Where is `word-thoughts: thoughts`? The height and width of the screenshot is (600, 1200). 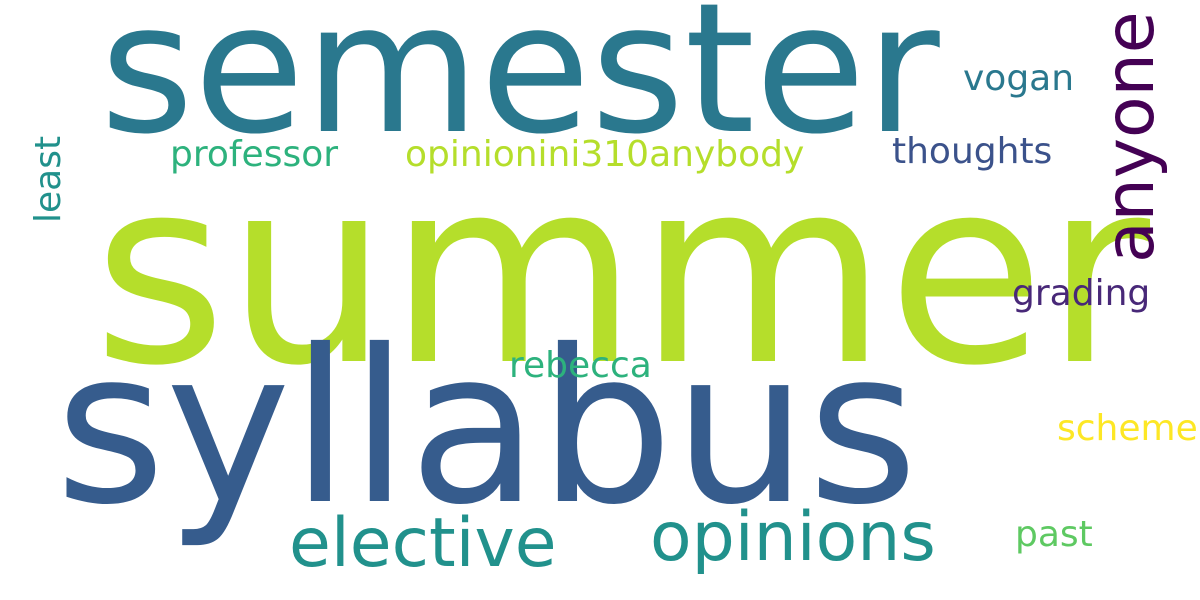
word-thoughts: thoughts is located at coordinates (972, 151).